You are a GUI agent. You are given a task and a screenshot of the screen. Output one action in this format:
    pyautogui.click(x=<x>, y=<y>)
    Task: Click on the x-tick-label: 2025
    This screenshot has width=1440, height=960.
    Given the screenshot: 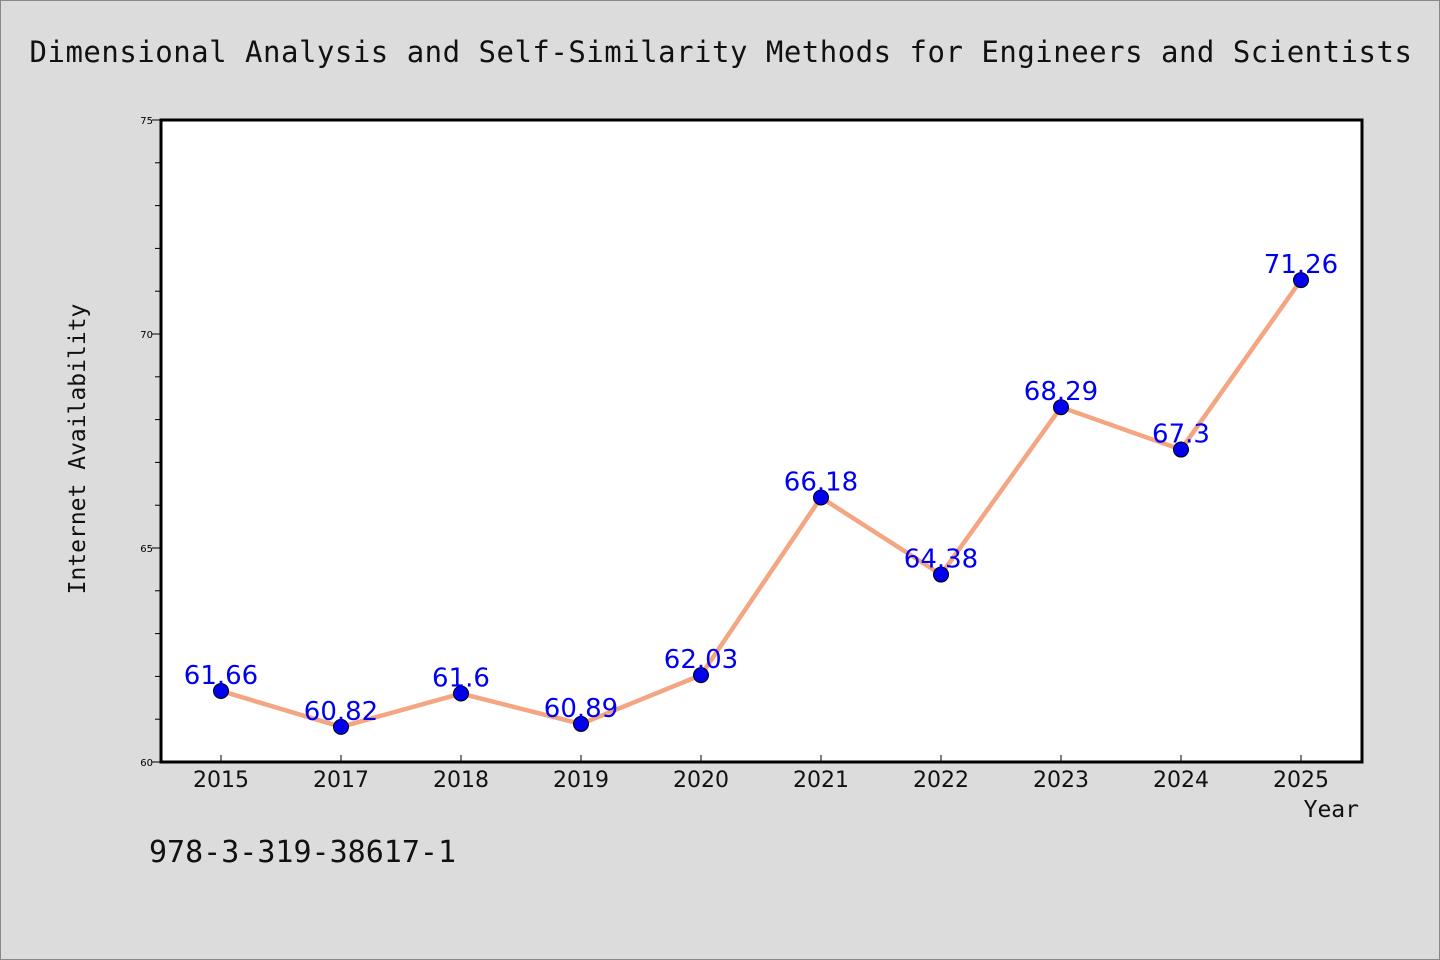 What is the action you would take?
    pyautogui.click(x=1301, y=780)
    